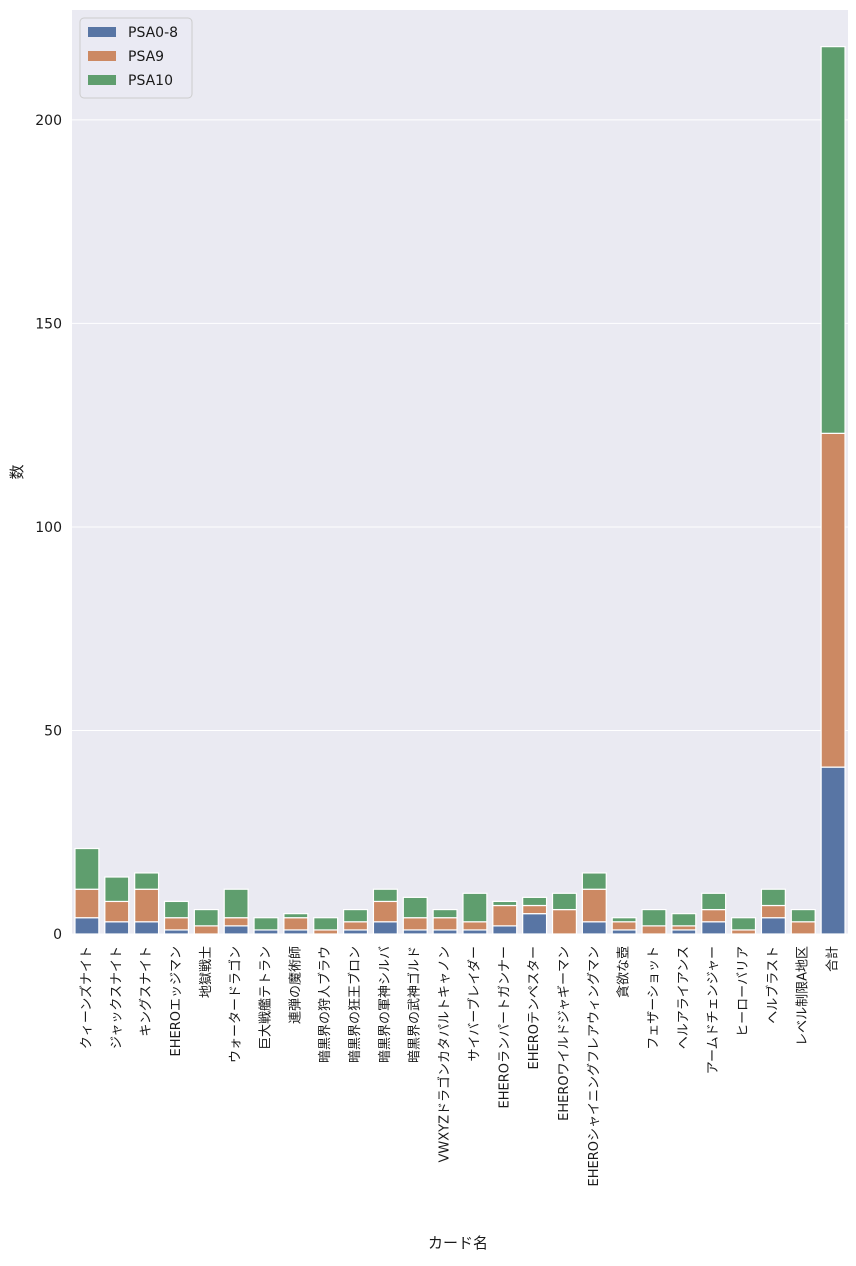 Image resolution: width=856 pixels, height=1266 pixels. Describe the element at coordinates (17, 471) in the screenshot. I see `y-axis-title: 数` at that location.